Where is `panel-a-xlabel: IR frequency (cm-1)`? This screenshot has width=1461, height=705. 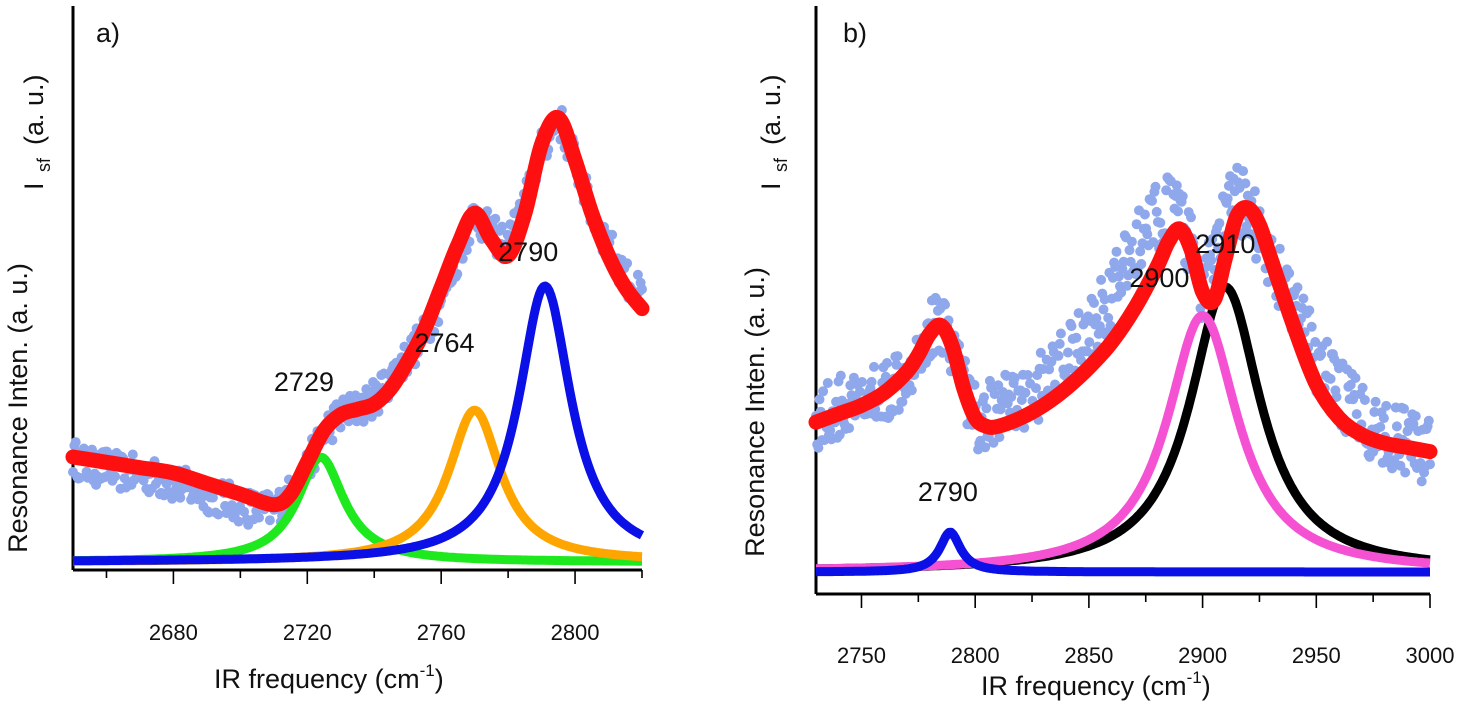 panel-a-xlabel: IR frequency (cm-1) is located at coordinates (329, 677).